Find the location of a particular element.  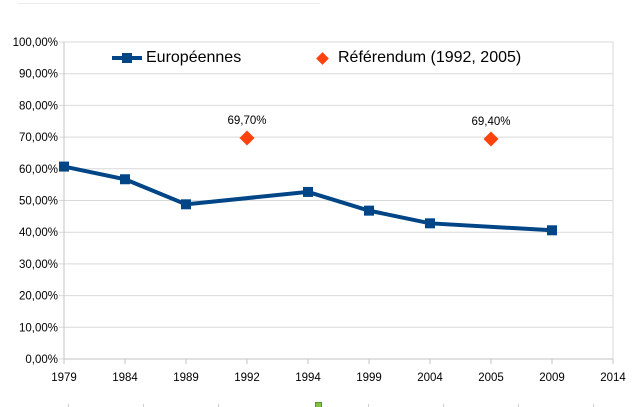

legend-item-europeennes: Européennes is located at coordinates (176, 58).